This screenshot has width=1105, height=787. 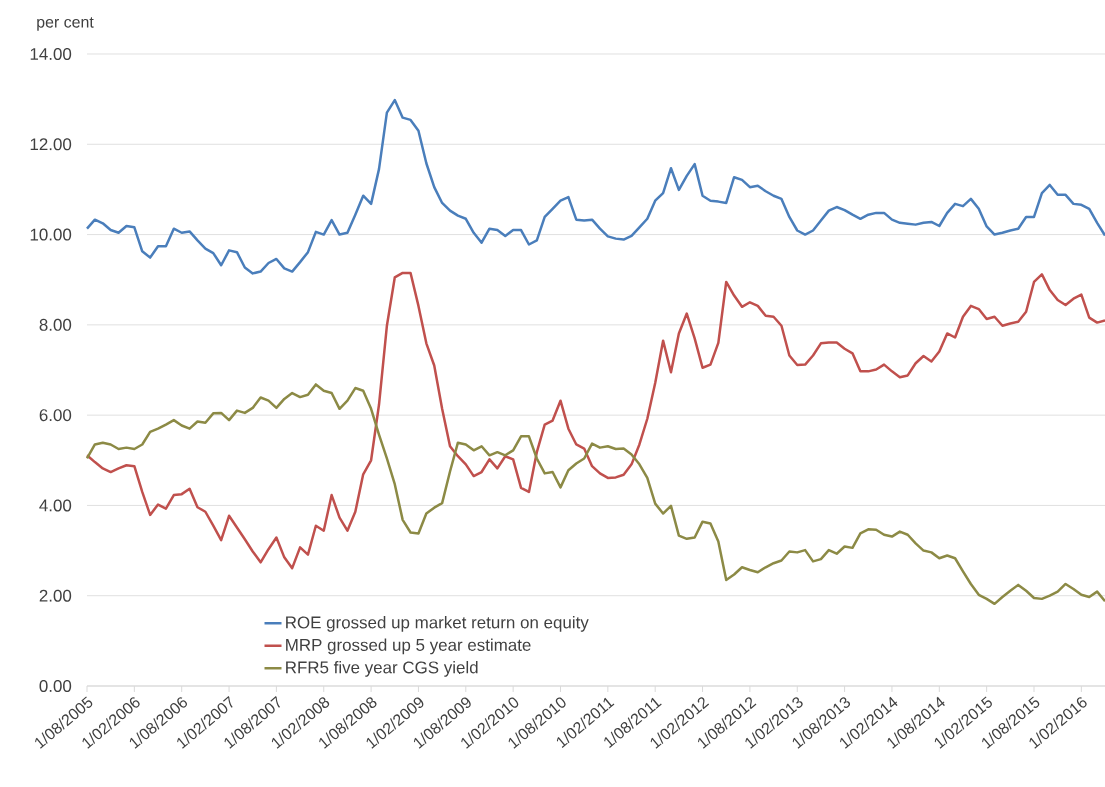 I want to click on y-tick-label: 2.00, so click(x=55, y=595).